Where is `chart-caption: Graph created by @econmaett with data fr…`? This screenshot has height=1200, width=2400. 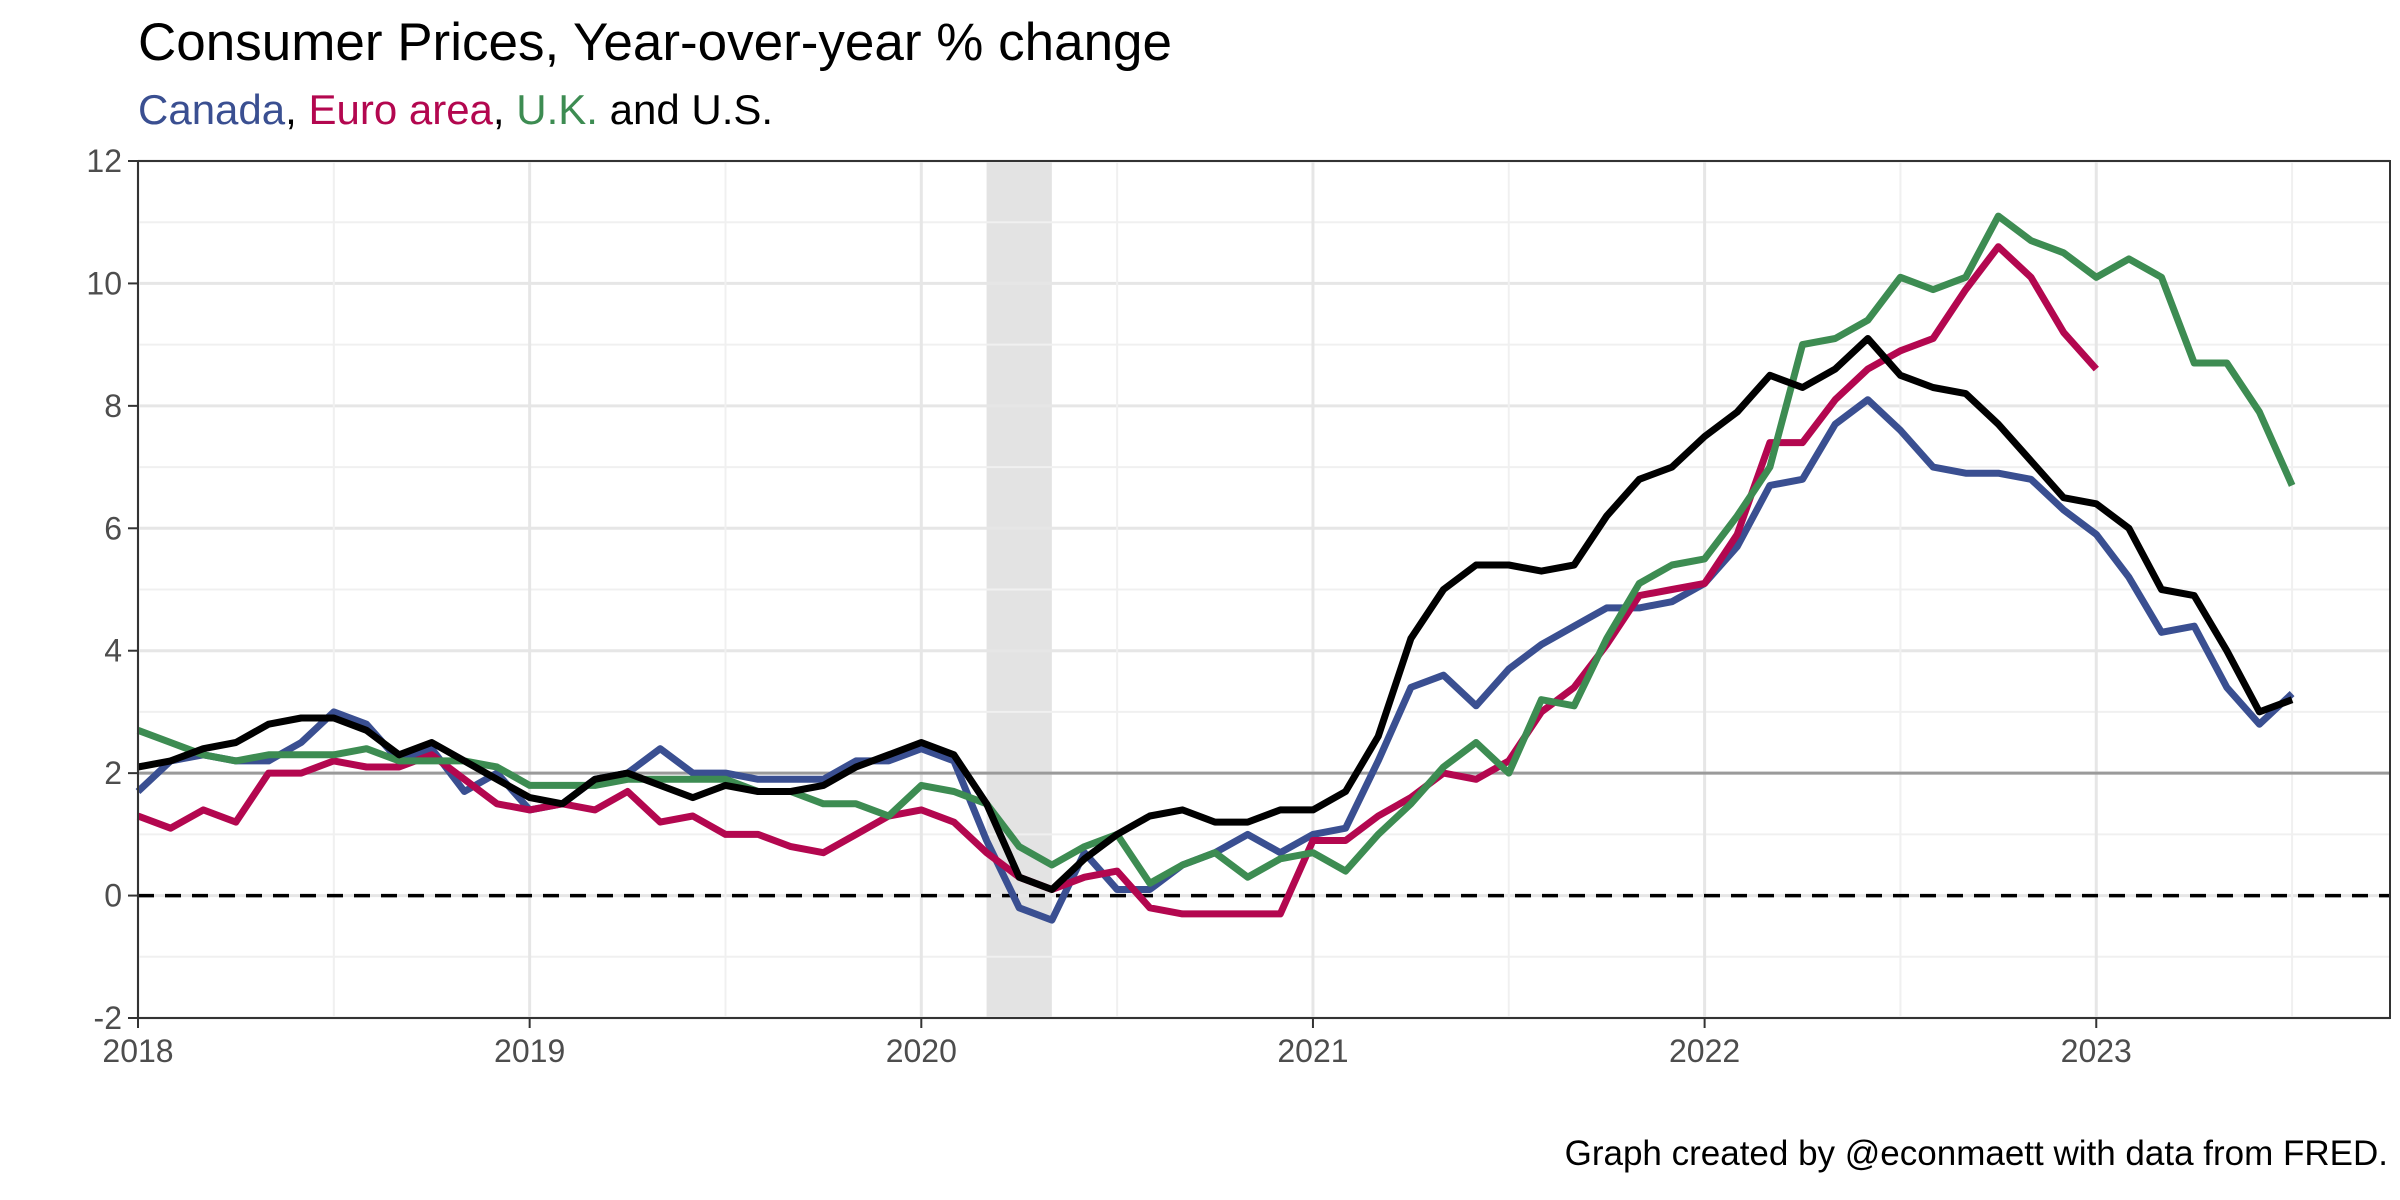
chart-caption: Graph created by @econmaett with data fr… is located at coordinates (1976, 1153).